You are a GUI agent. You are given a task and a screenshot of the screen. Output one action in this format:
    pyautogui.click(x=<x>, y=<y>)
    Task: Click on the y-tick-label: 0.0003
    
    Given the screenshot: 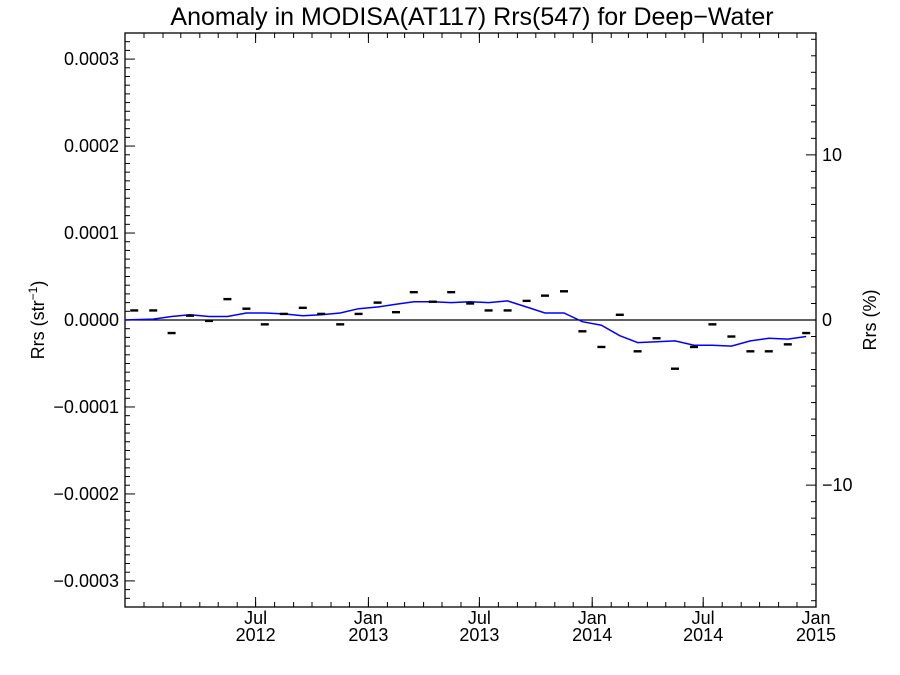 What is the action you would take?
    pyautogui.click(x=91, y=59)
    